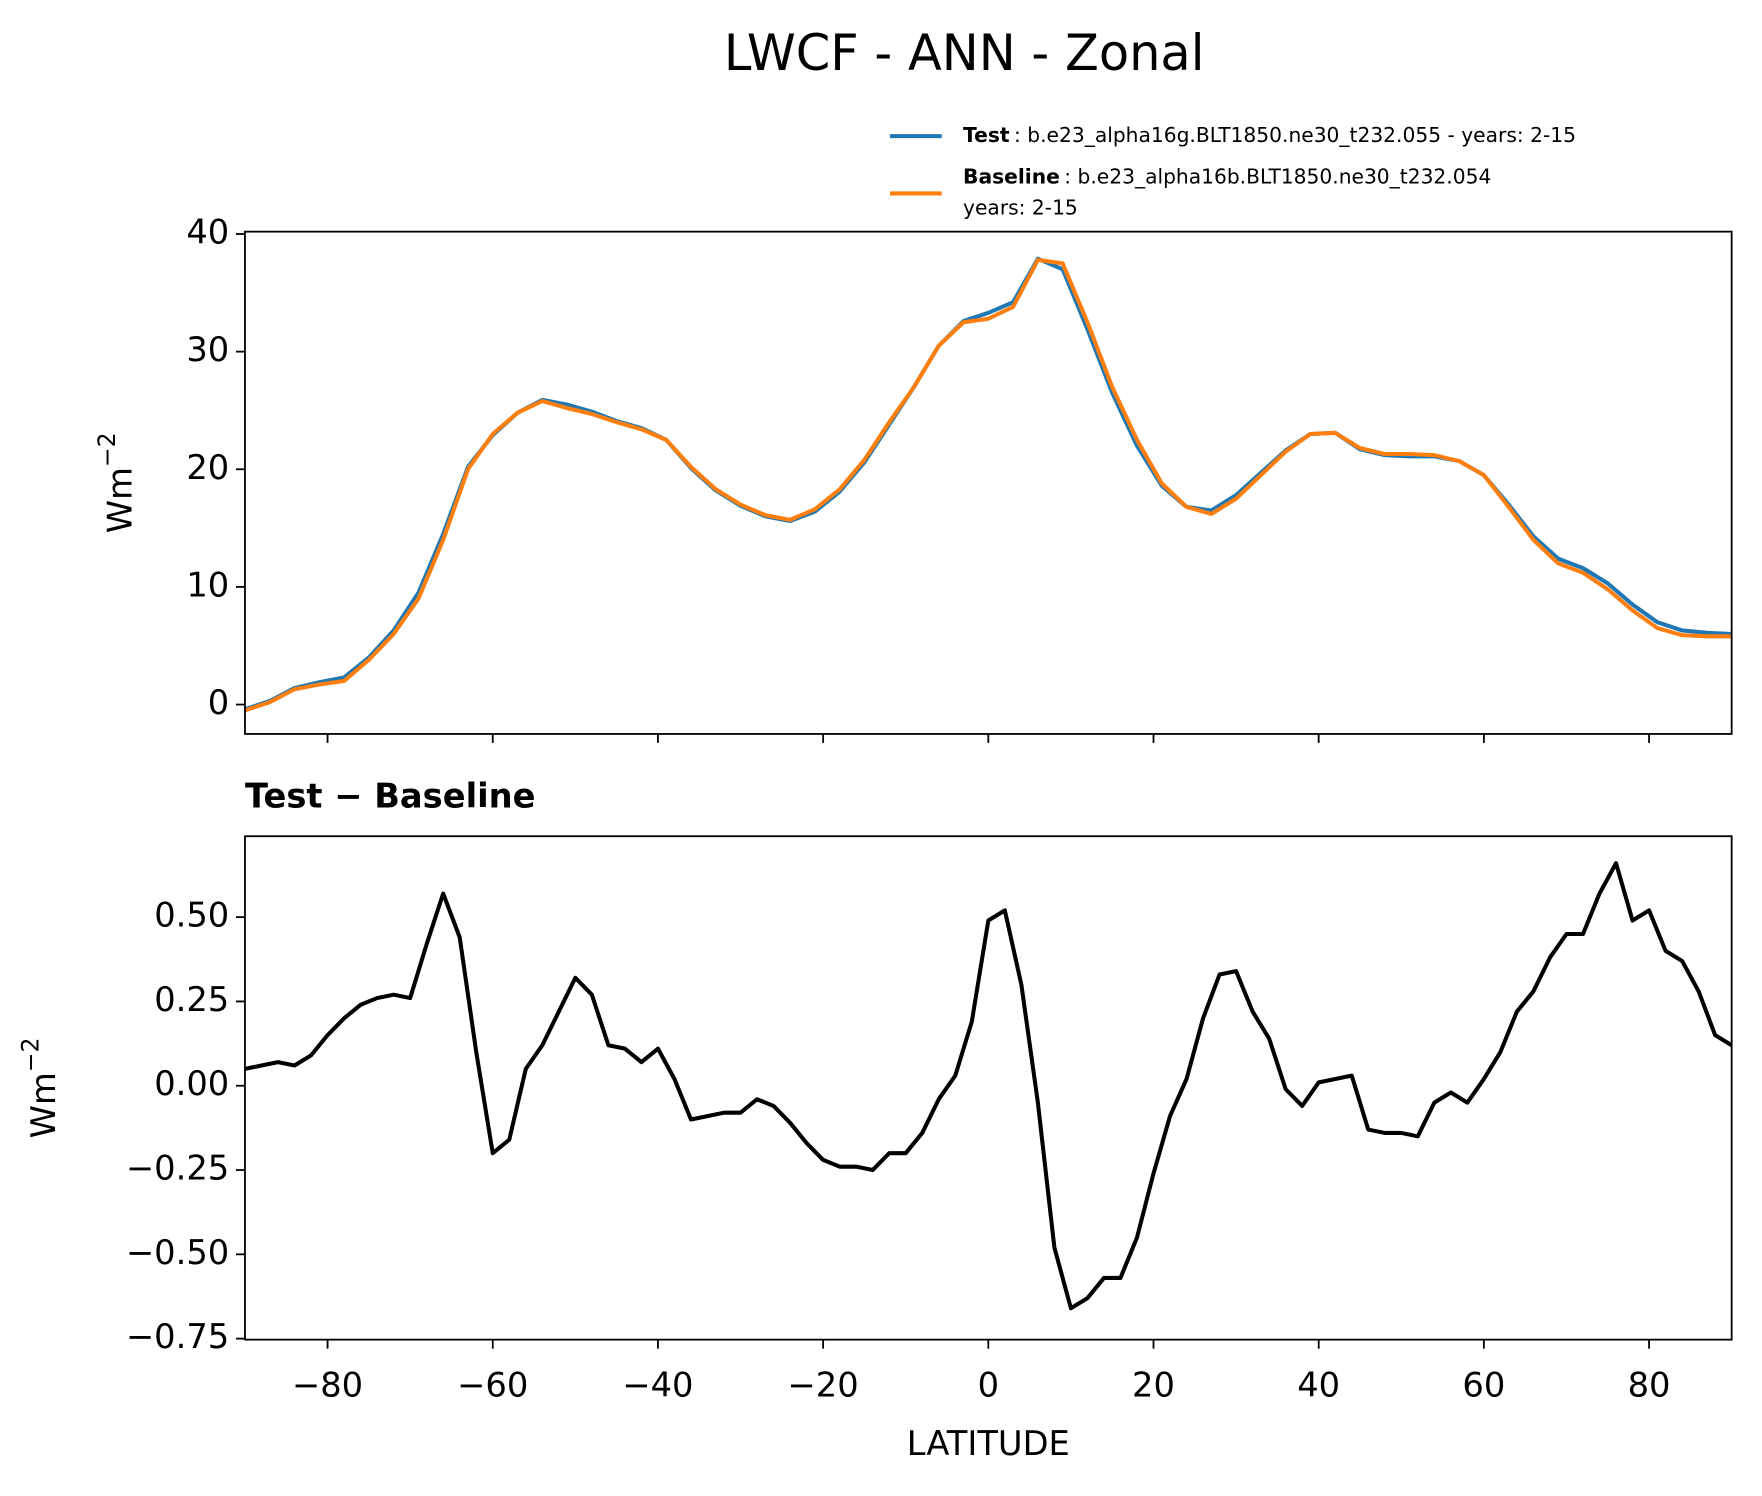 The height and width of the screenshot is (1496, 1762). What do you see at coordinates (988, 1384) in the screenshot?
I see `x-tick-label: 0` at bounding box center [988, 1384].